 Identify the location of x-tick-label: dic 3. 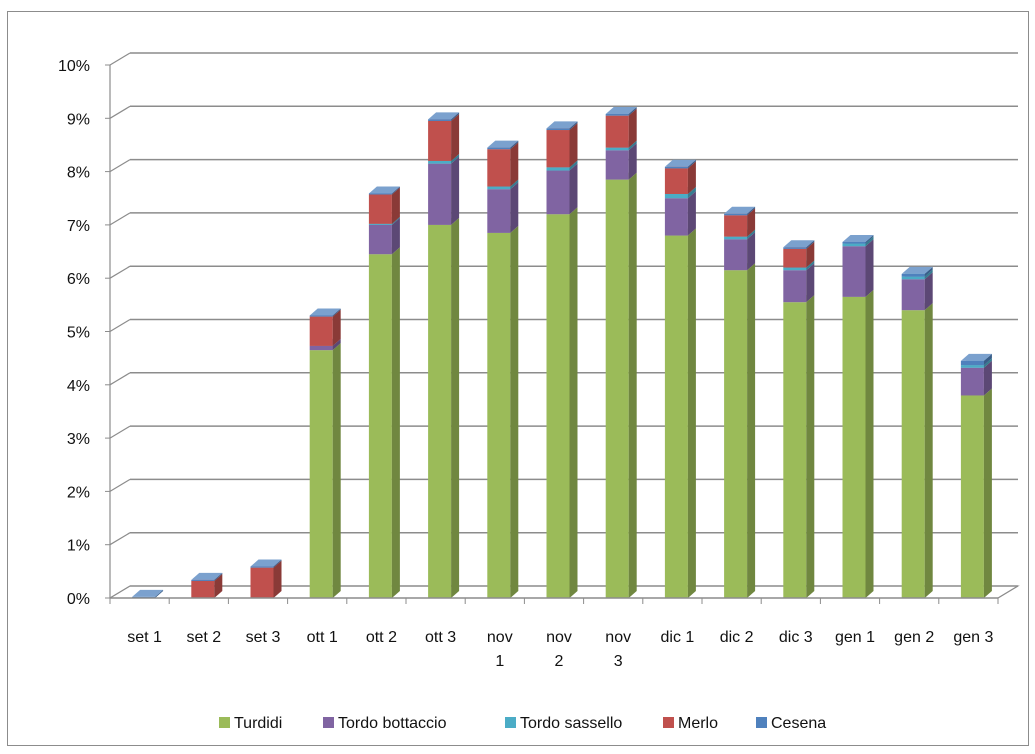
(796, 637).